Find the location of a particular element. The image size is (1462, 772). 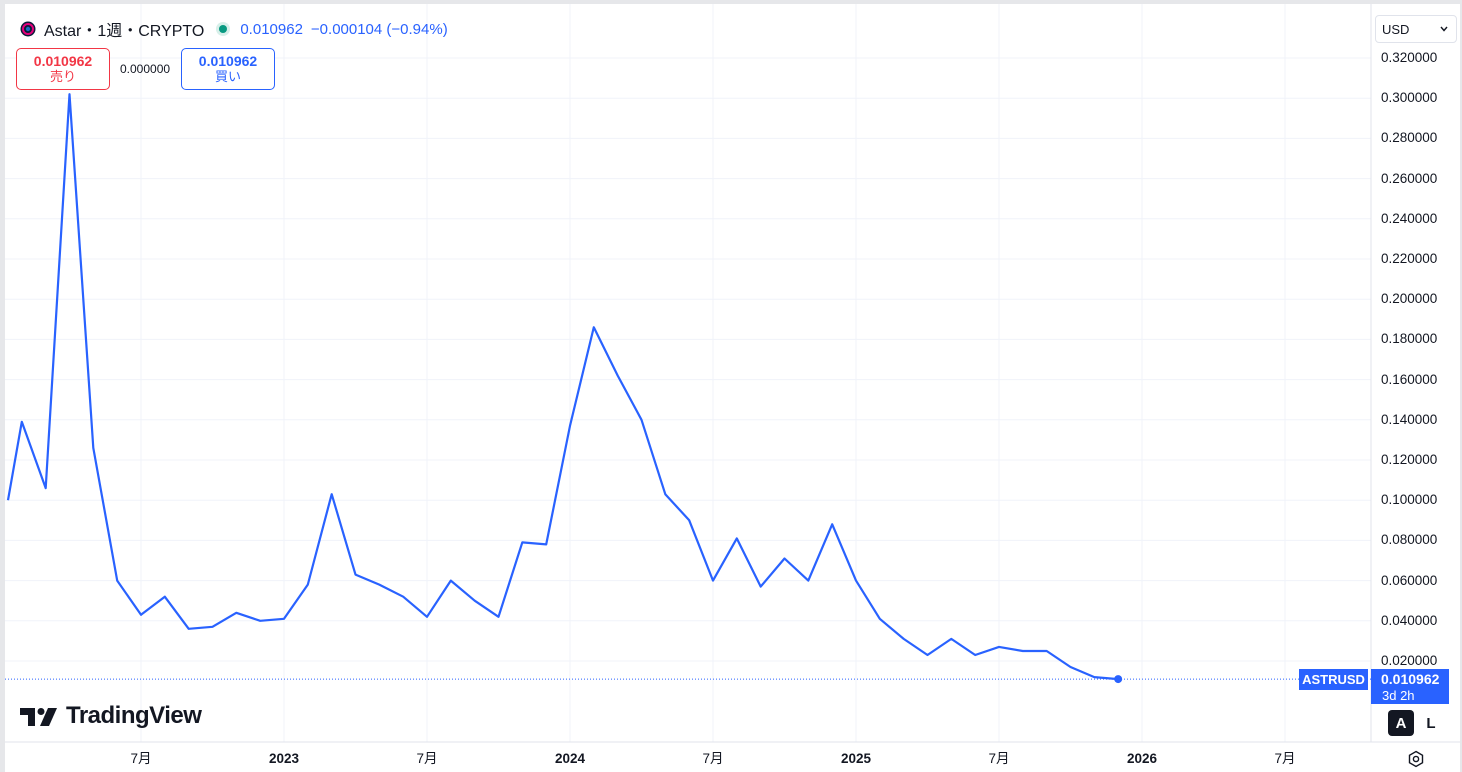

price-tick-label: 0.300000 is located at coordinates (1409, 98).